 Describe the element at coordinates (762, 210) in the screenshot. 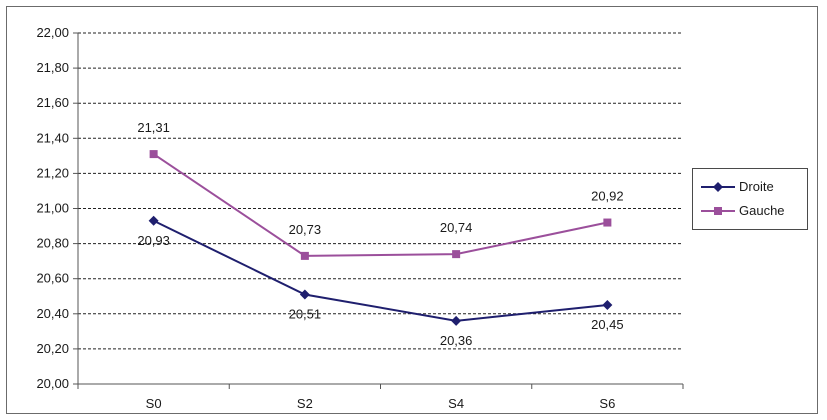

I see `legend-label-gauche: Gauche` at that location.